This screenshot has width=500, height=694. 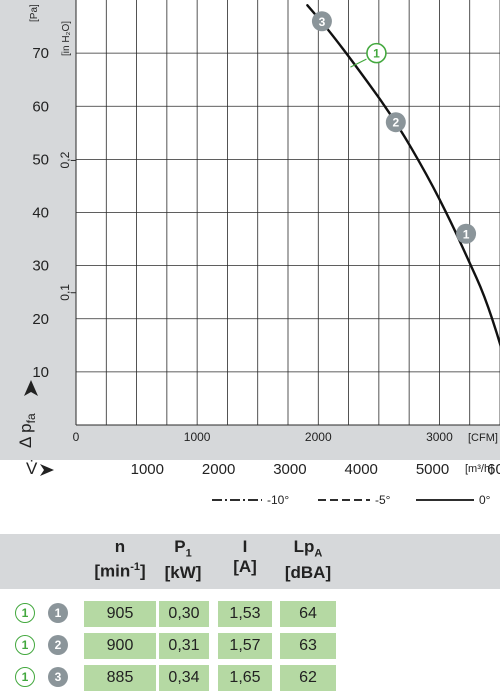 I want to click on y-tick-label: 10, so click(x=40, y=372).